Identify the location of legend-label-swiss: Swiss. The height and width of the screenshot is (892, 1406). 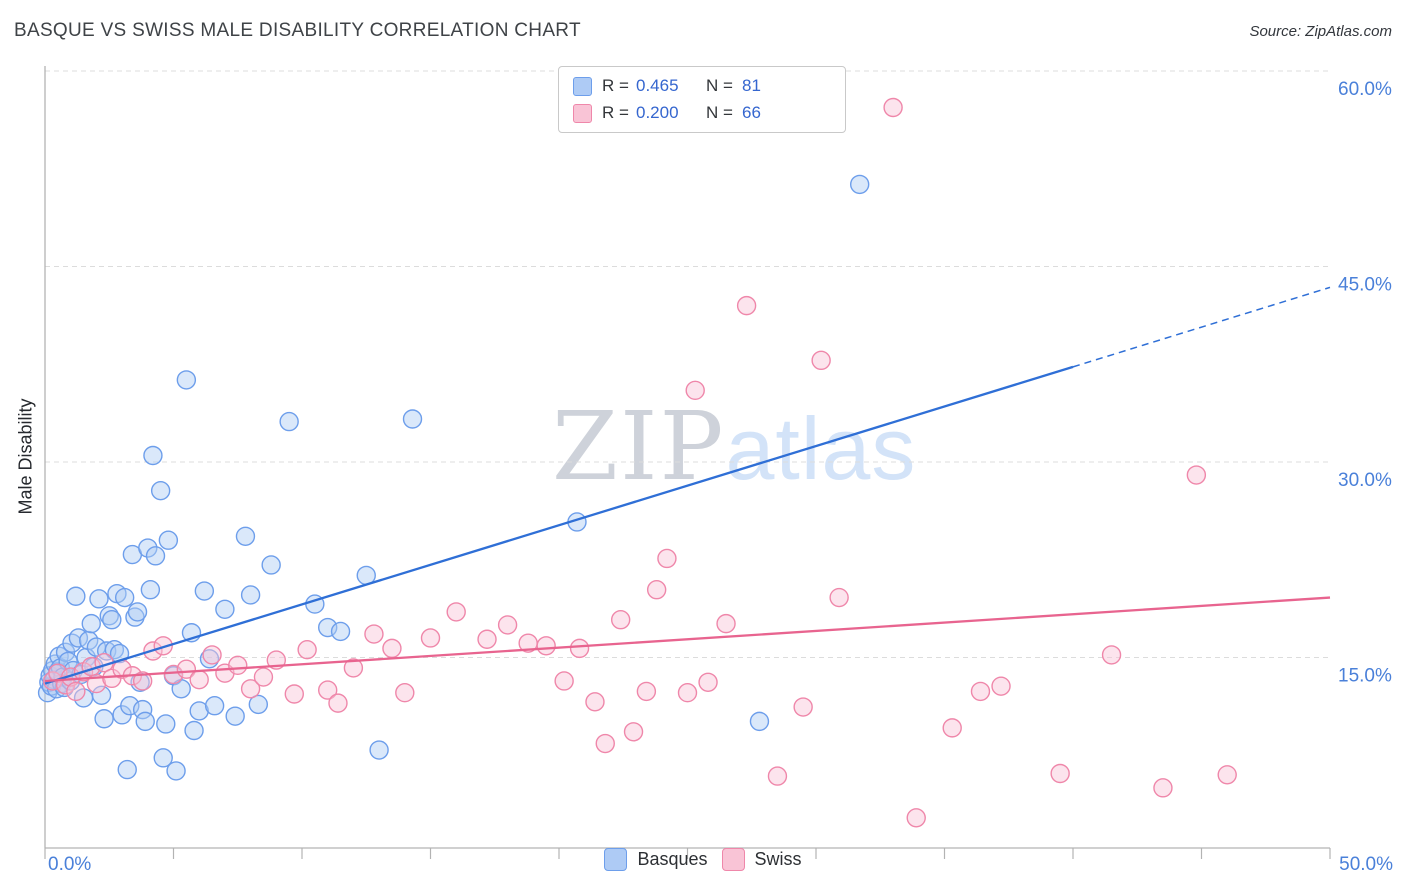
(778, 859).